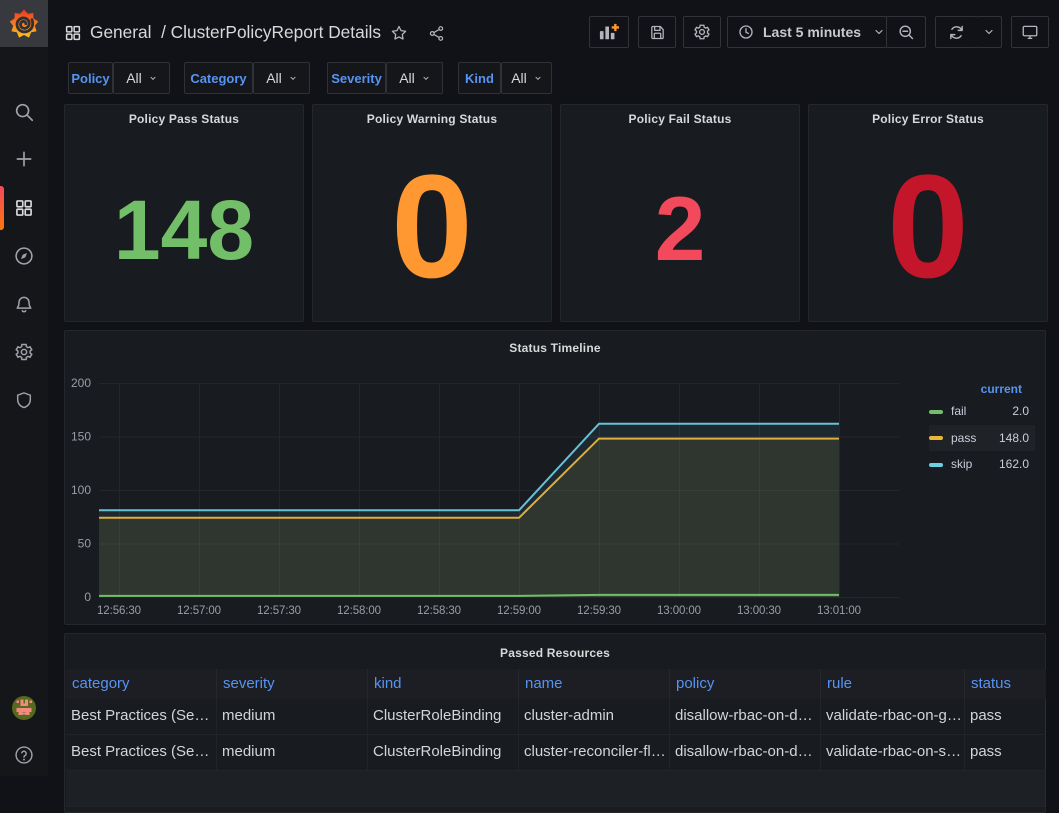 This screenshot has width=1059, height=813. Describe the element at coordinates (519, 611) in the screenshot. I see `svg-text: 12:59:00` at that location.